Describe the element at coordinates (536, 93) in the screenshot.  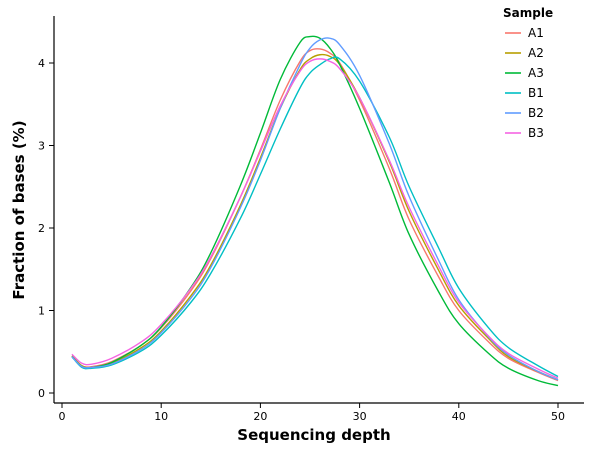
I see `legend-label-b1: B1` at that location.